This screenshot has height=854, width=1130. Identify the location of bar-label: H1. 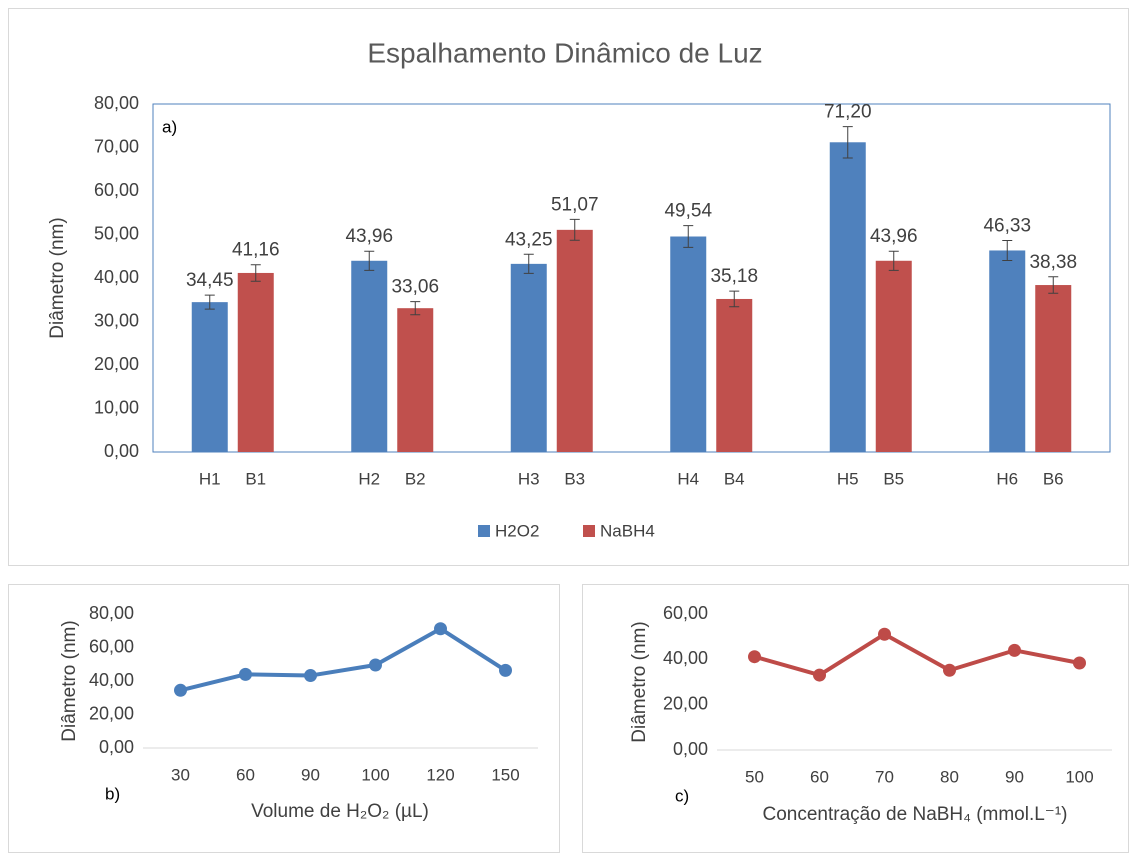
(210, 478).